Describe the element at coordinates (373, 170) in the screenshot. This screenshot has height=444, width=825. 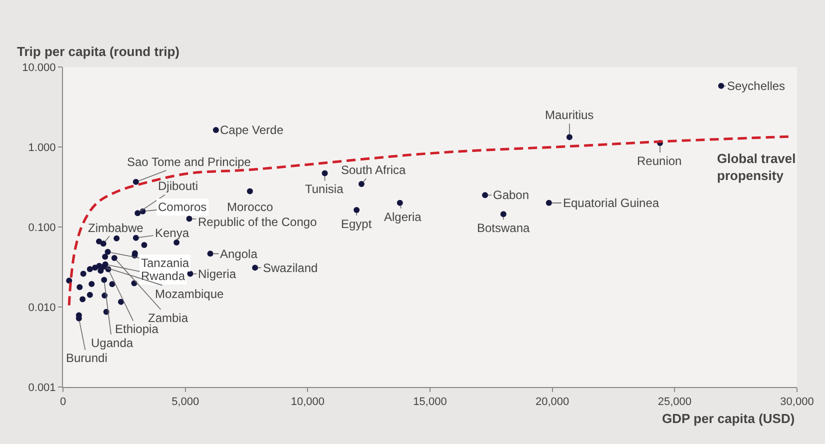
I see `annotation: South Africa` at that location.